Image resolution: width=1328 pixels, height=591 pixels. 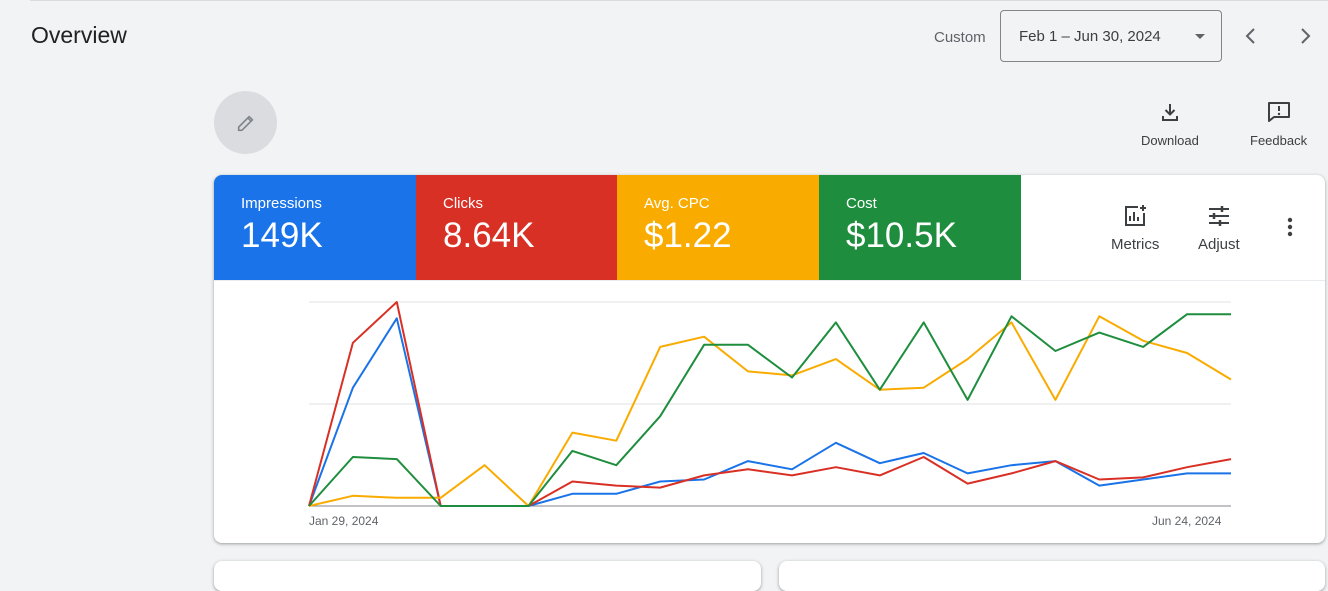 What do you see at coordinates (1219, 244) in the screenshot?
I see `adjust-label: Adjust` at bounding box center [1219, 244].